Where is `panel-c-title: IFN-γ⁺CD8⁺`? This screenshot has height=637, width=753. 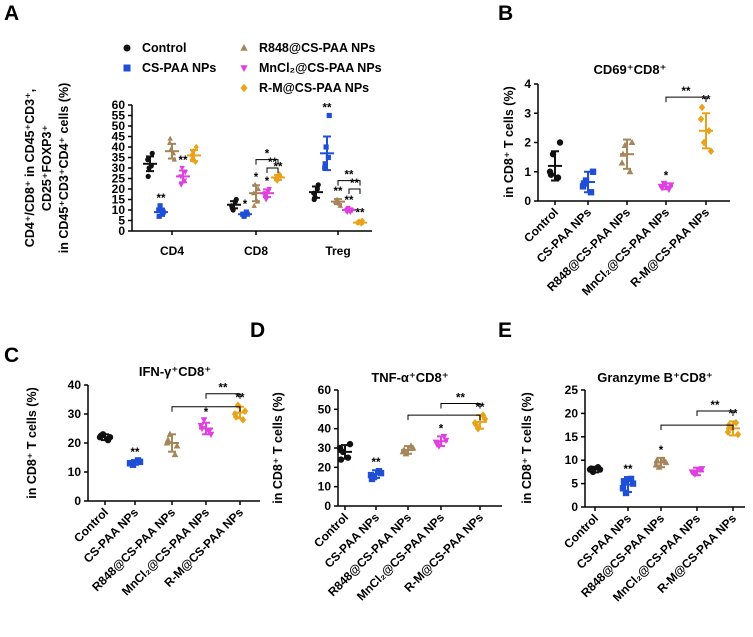
panel-c-title: IFN-γ⁺CD8⁺ is located at coordinates (175, 371).